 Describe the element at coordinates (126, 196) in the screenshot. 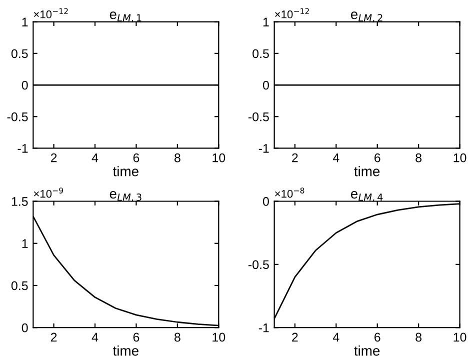

I see `chart-title: e$_{LM,3}$` at that location.